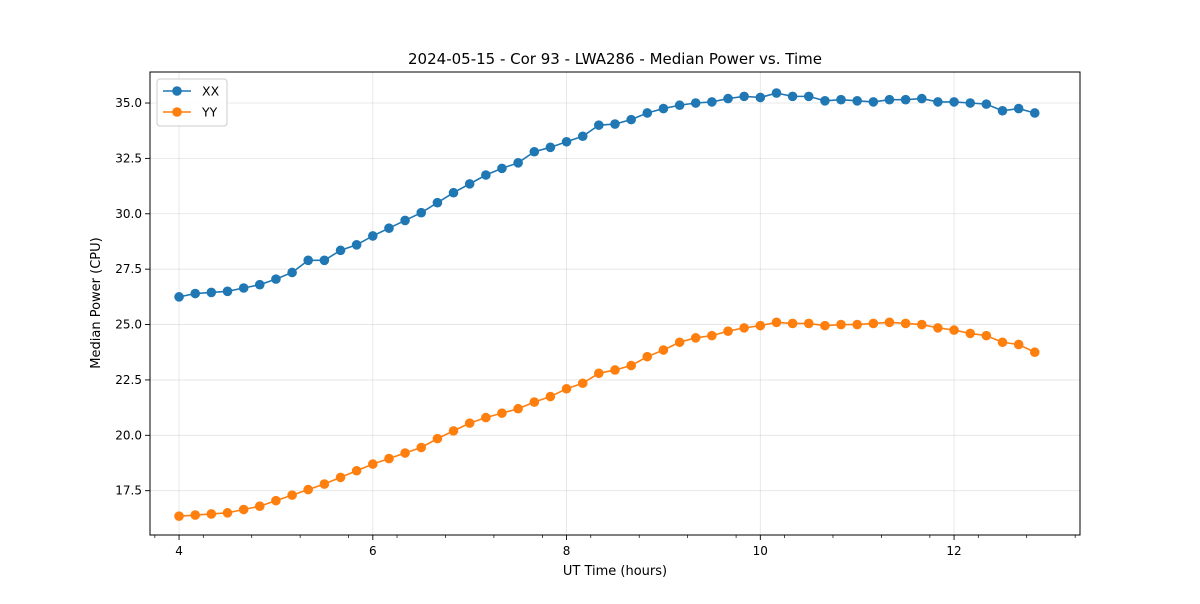 This screenshot has height=604, width=1200. What do you see at coordinates (760, 551) in the screenshot?
I see `x-tick-label: 10` at bounding box center [760, 551].